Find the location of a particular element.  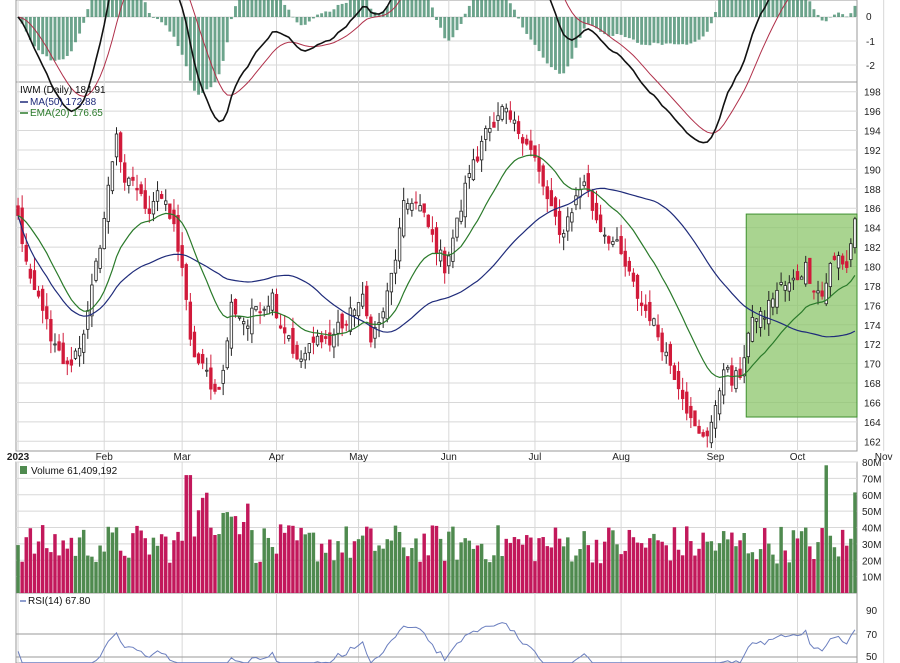

legend-ema20: EMA(20) 176.65 is located at coordinates (66, 113).